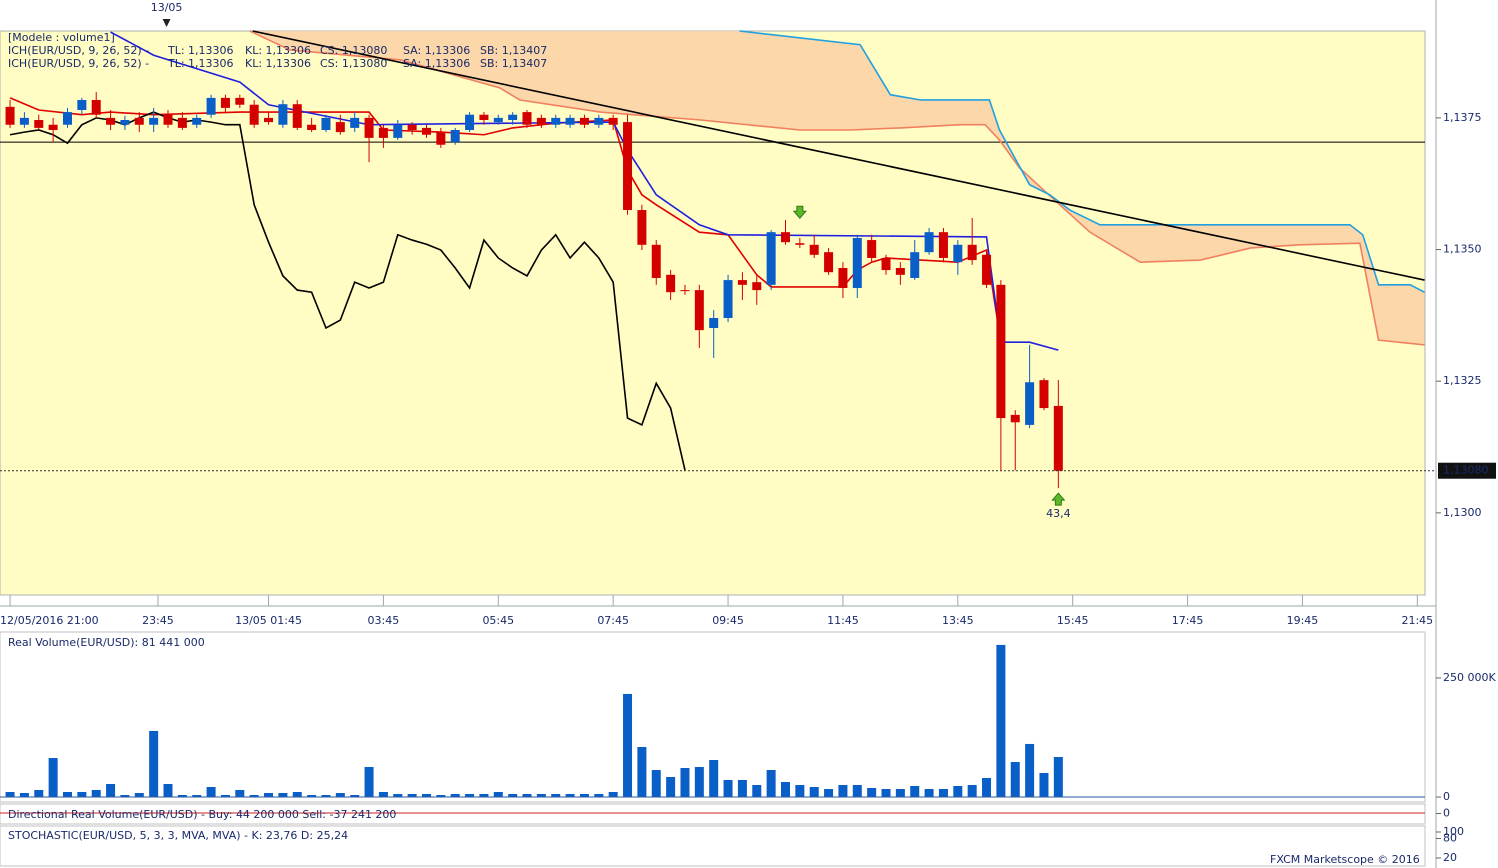 This screenshot has height=868, width=1498. Describe the element at coordinates (1462, 512) in the screenshot. I see `y-tick-label: 1,1300` at that location.